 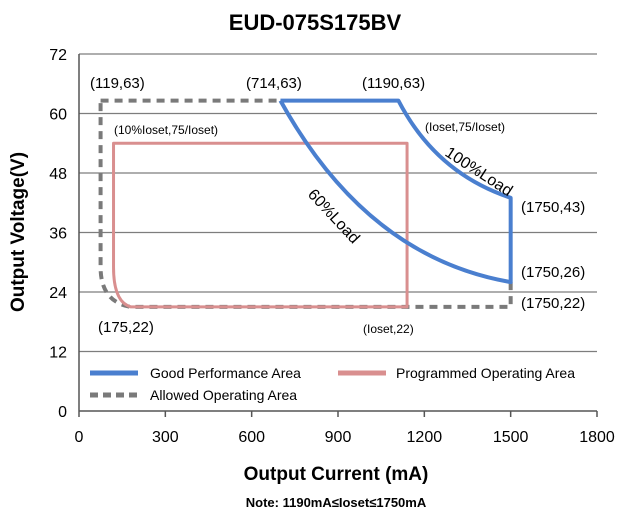 What do you see at coordinates (553, 303) in the screenshot?
I see `annotation-1750-22: (1750,22)` at bounding box center [553, 303].